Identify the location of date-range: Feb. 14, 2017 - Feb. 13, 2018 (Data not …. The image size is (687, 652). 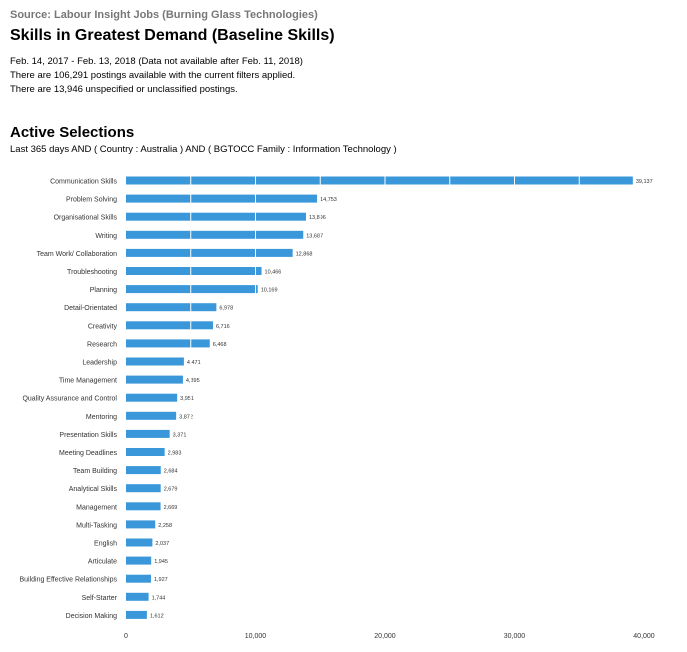
(156, 61).